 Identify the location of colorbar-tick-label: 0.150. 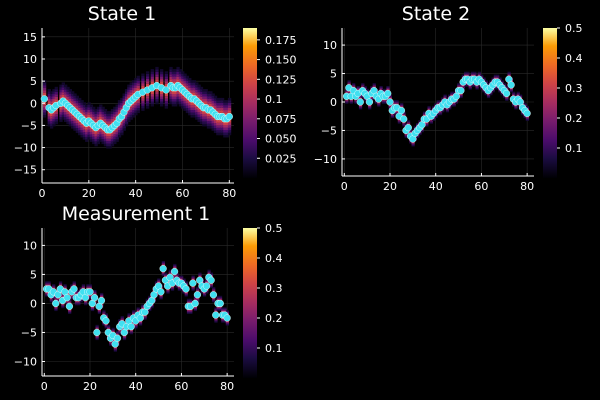
(281, 60).